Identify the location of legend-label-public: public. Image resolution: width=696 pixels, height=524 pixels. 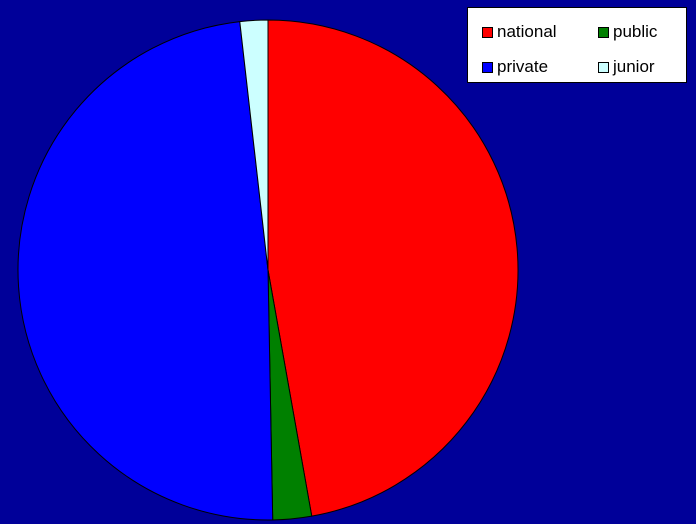
(635, 31).